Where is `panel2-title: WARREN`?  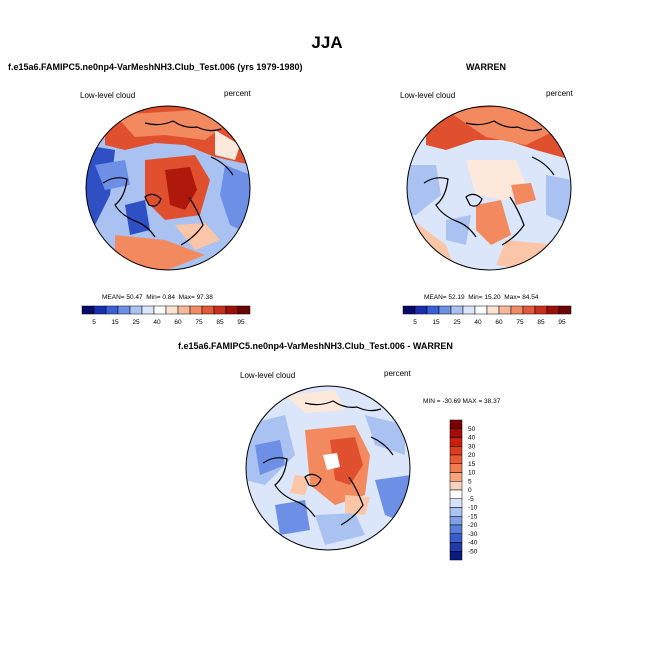 panel2-title: WARREN is located at coordinates (486, 67).